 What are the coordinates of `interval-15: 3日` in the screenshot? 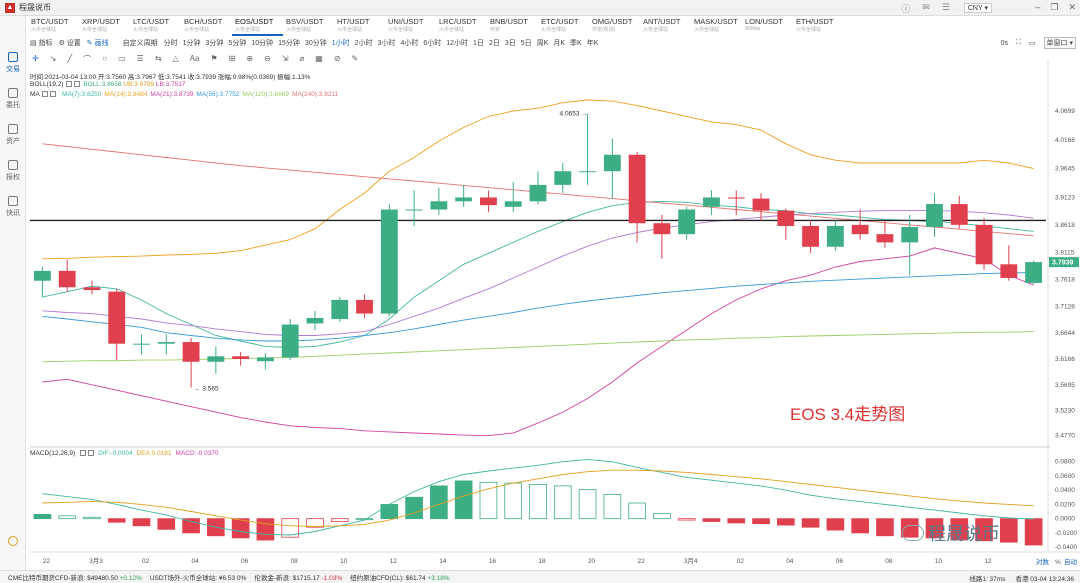 It's located at (510, 43).